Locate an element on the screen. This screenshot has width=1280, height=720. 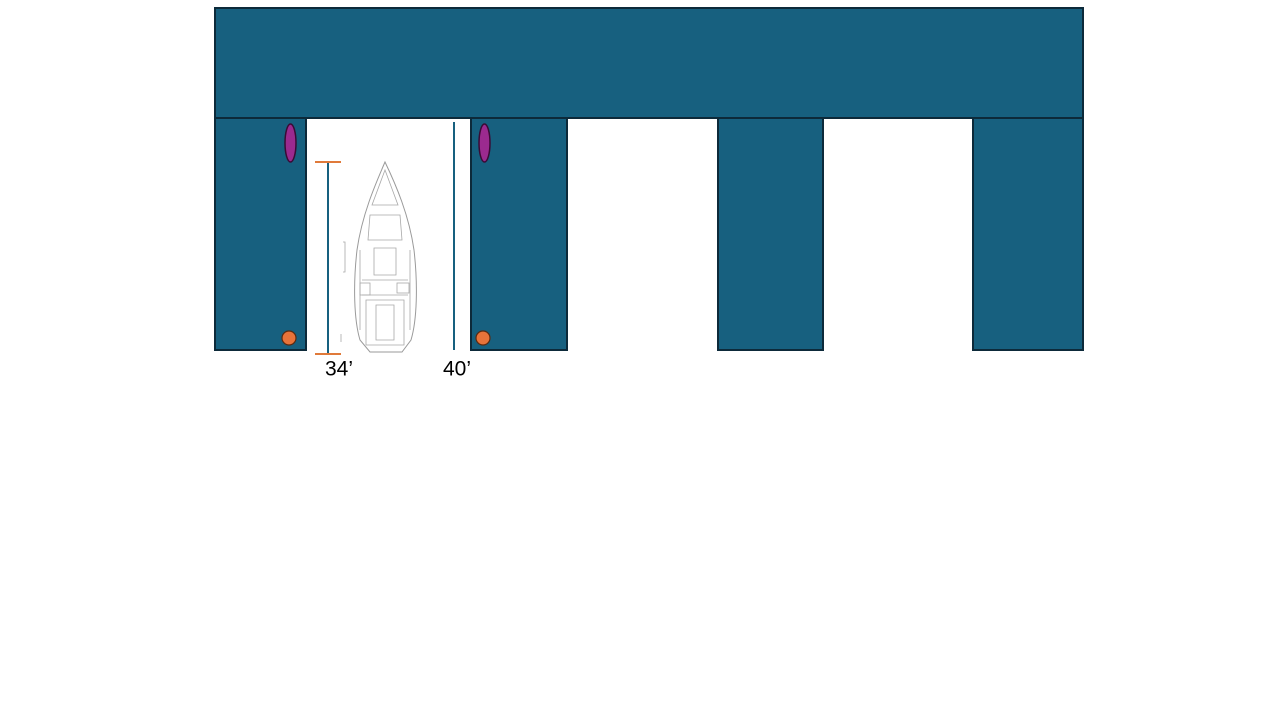
boat-length-label: 34’ is located at coordinates (339, 369).